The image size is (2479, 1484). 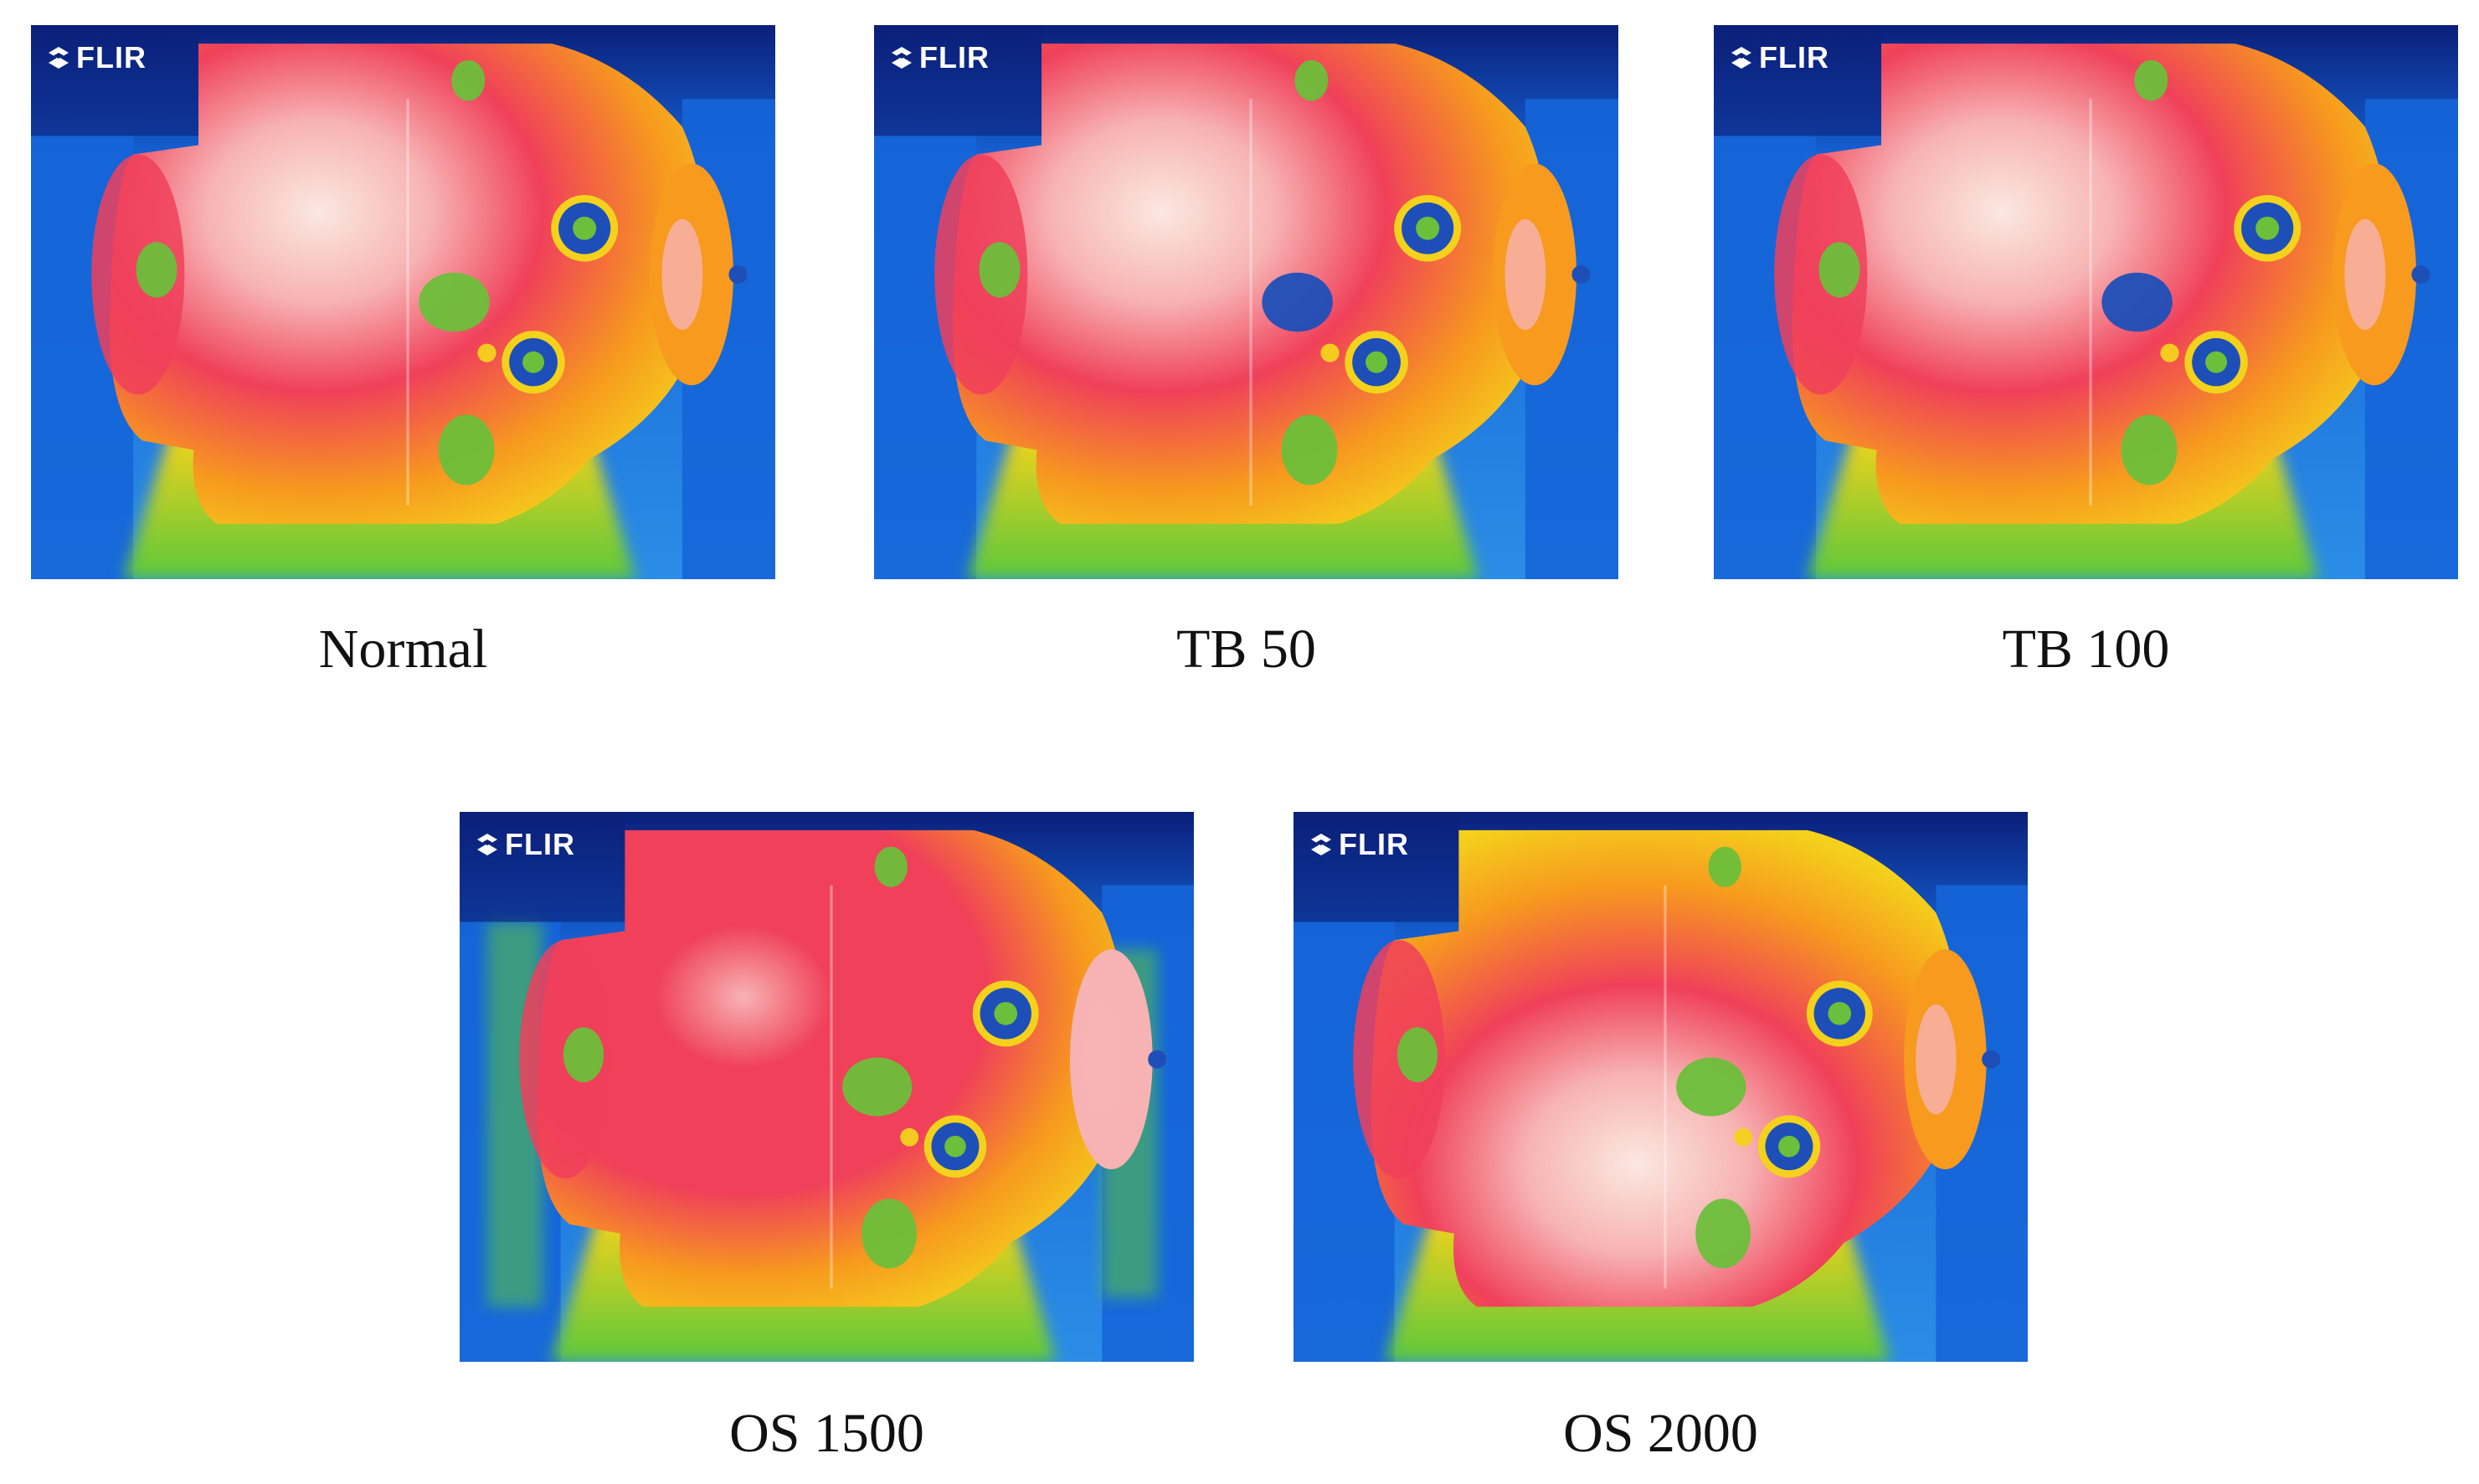 What do you see at coordinates (1660, 1434) in the screenshot?
I see `caption-os-2000: OS 2000` at bounding box center [1660, 1434].